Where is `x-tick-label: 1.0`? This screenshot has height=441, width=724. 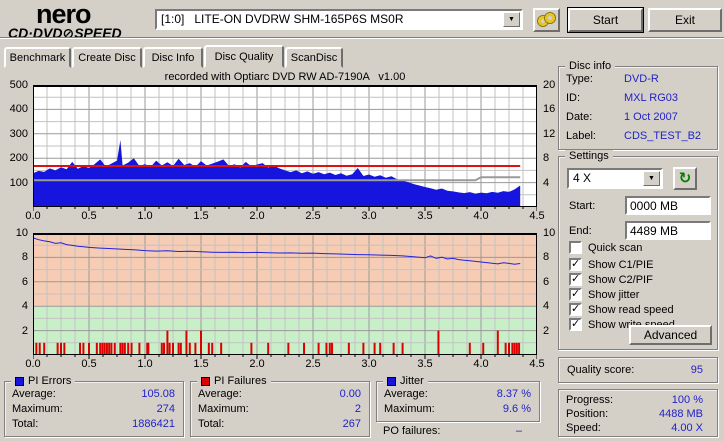
x-tick-label: 1.0 is located at coordinates (145, 216).